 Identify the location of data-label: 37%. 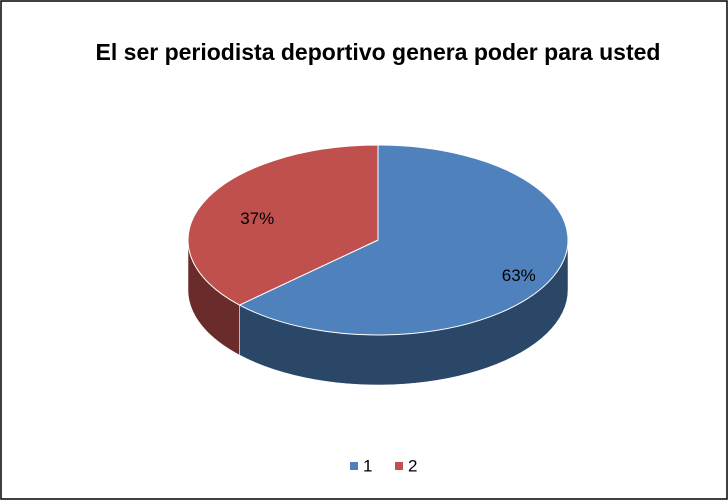
(257, 218).